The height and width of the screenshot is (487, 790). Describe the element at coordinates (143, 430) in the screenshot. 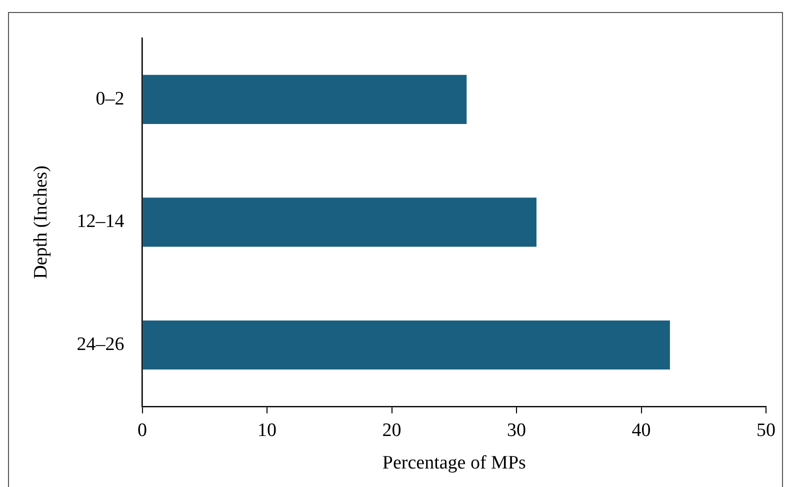

I see `x-tick-label: 0` at that location.